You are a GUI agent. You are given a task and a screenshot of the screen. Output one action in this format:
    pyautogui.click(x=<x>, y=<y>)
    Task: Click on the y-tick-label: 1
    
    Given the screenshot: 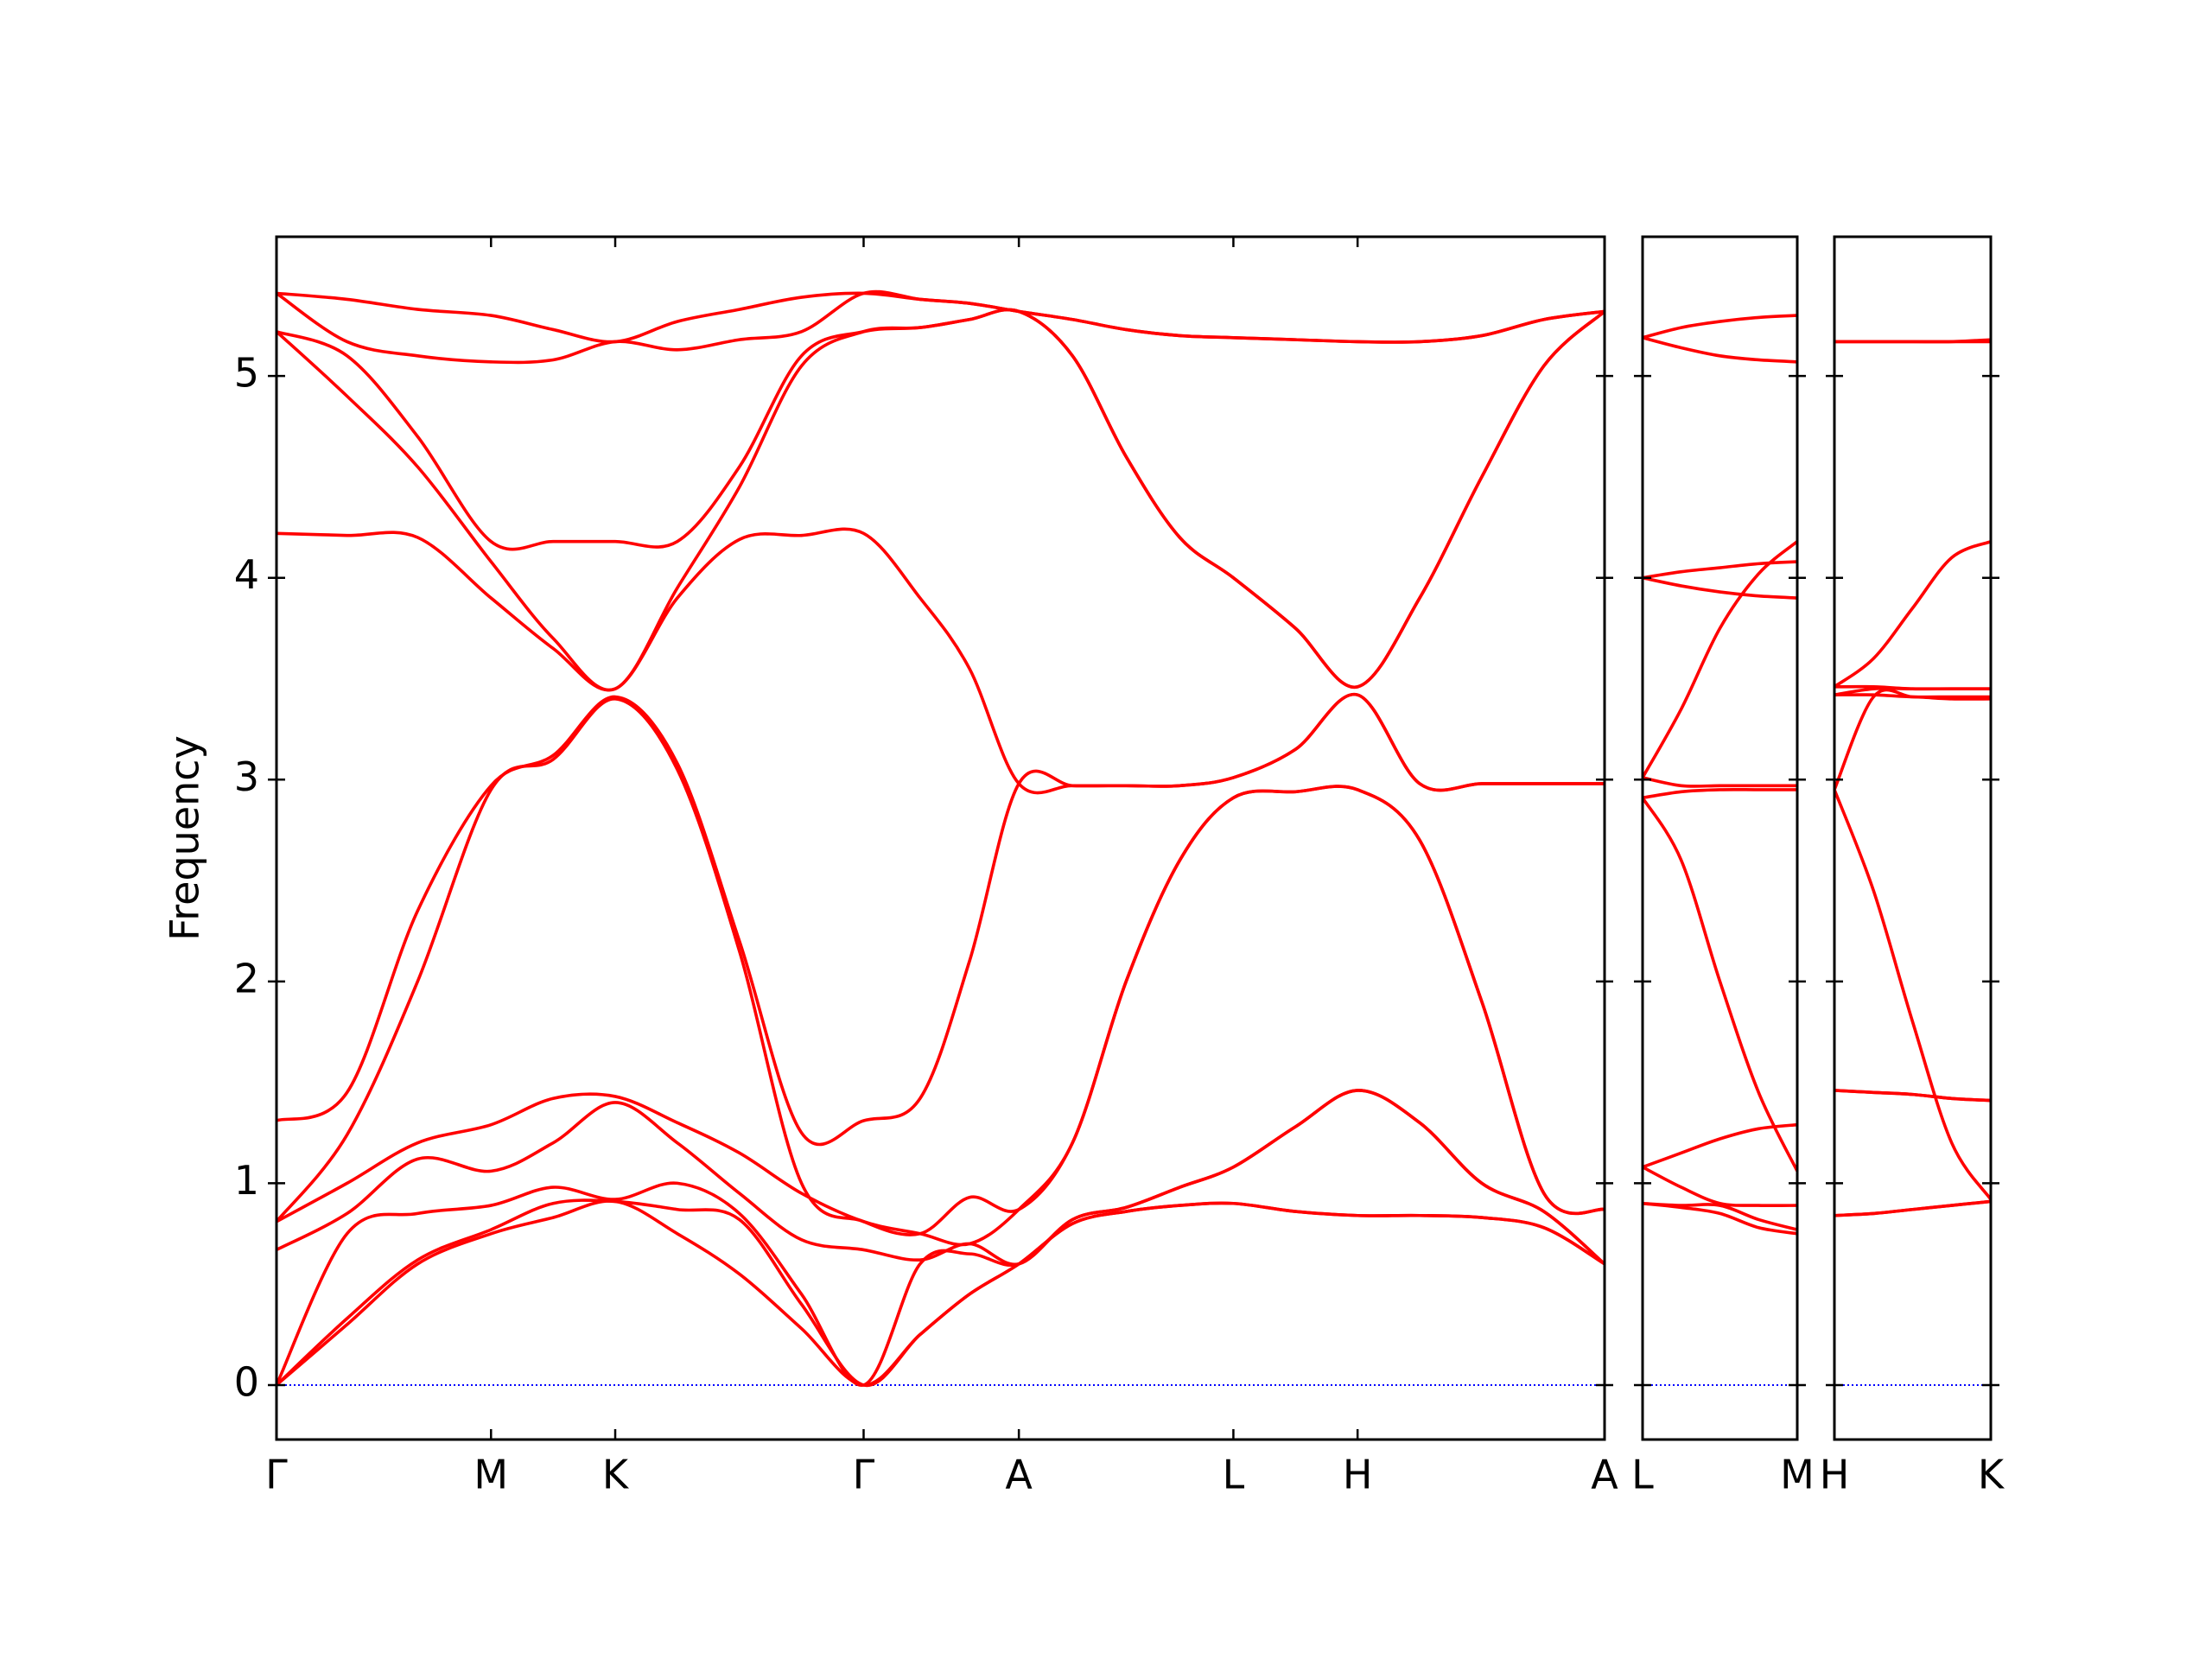 What is the action you would take?
    pyautogui.click(x=246, y=1180)
    